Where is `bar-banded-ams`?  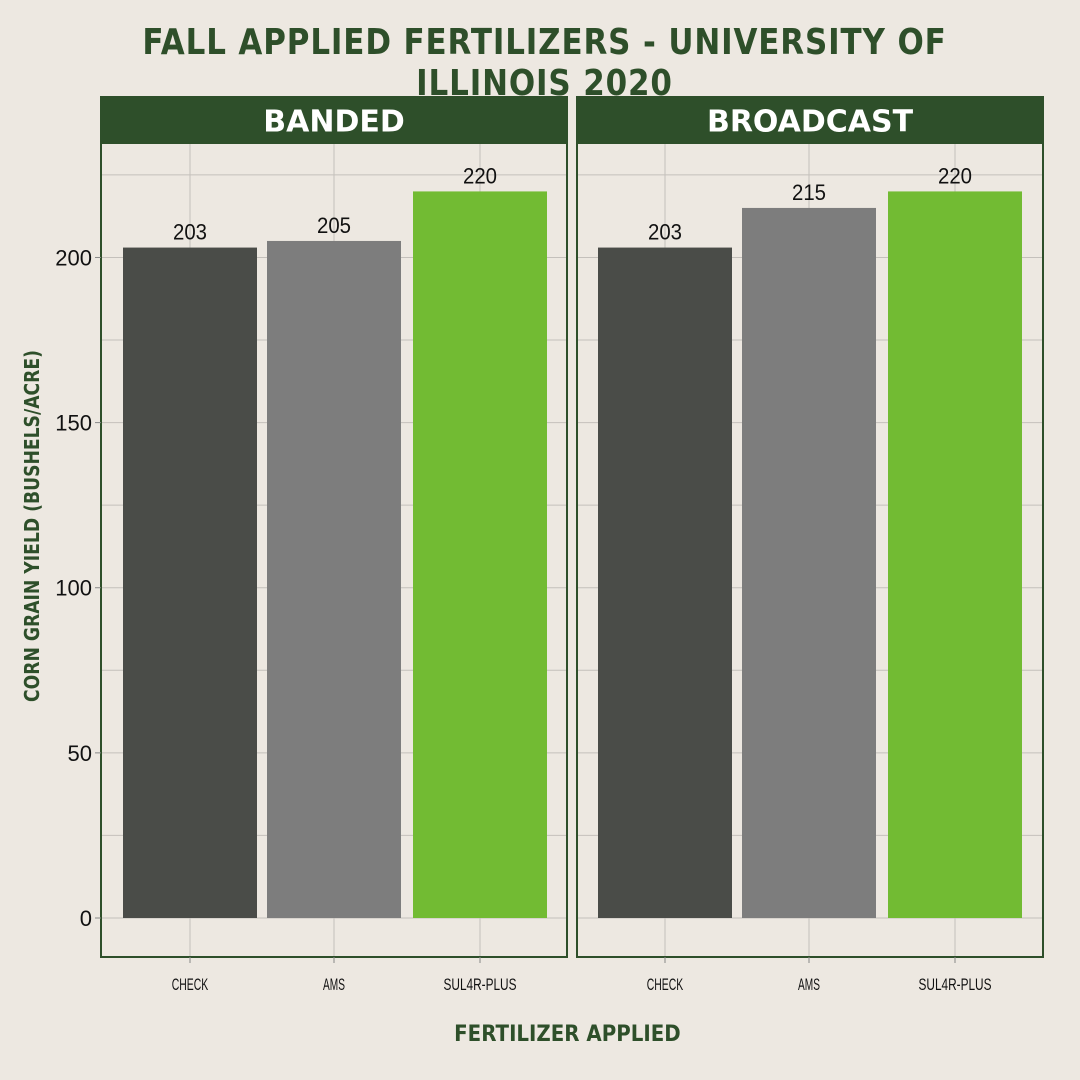 bar-banded-ams is located at coordinates (334, 579).